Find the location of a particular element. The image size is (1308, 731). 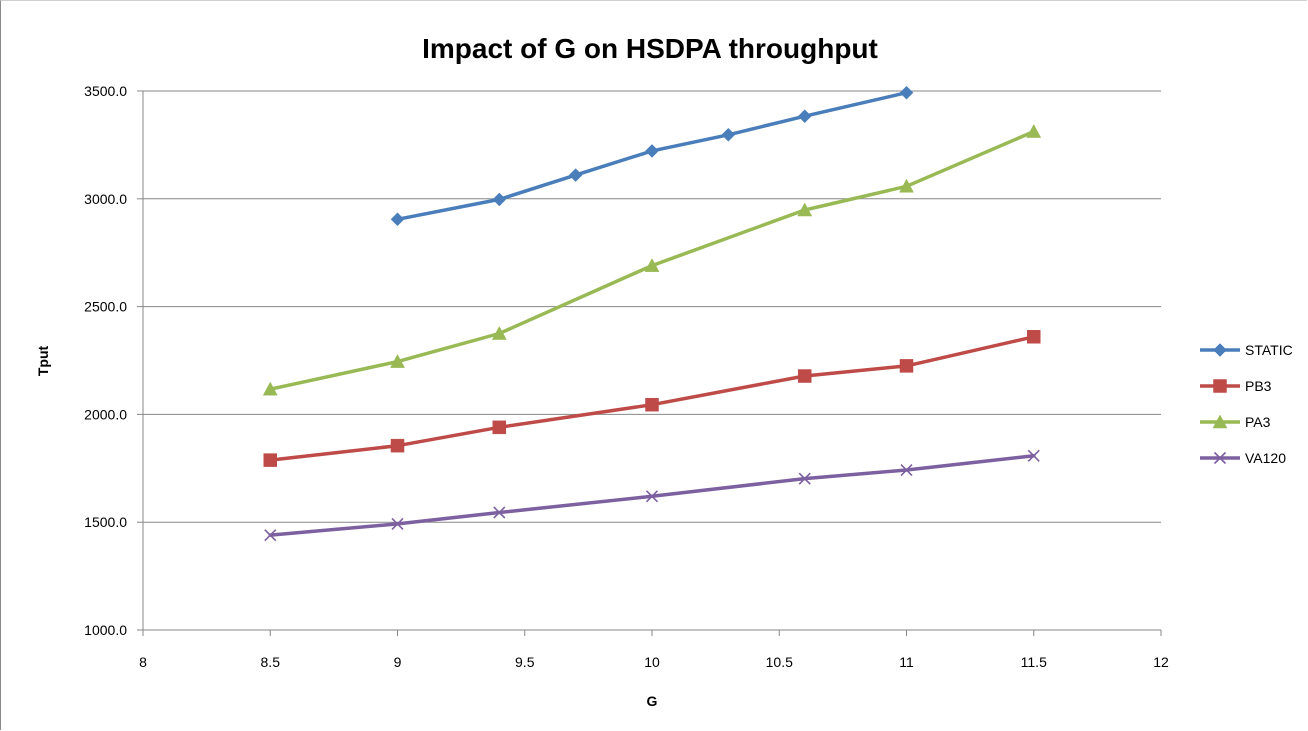

y-tick-labels: 1000.0 1500.0 2000.0 2500.0 3000.0 3500.0 is located at coordinates (105, 360).